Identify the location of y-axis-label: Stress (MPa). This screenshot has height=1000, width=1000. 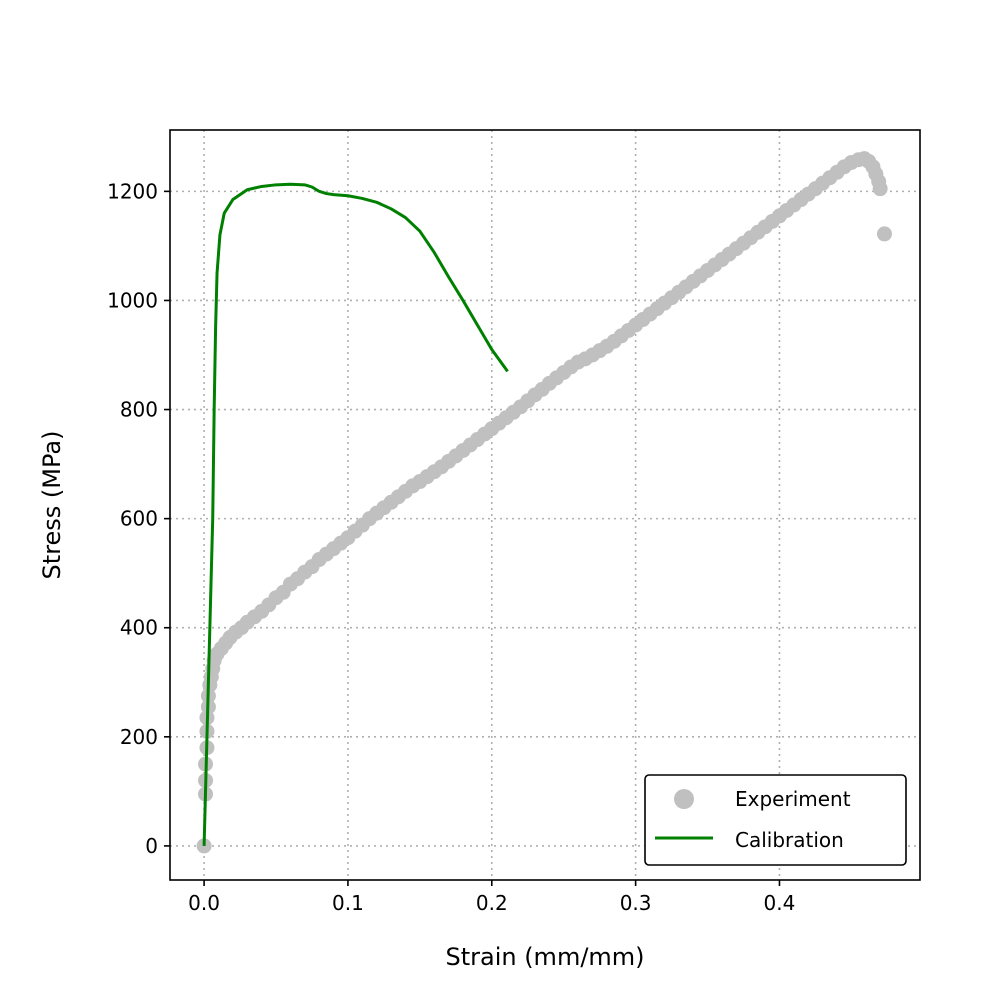
(52, 505).